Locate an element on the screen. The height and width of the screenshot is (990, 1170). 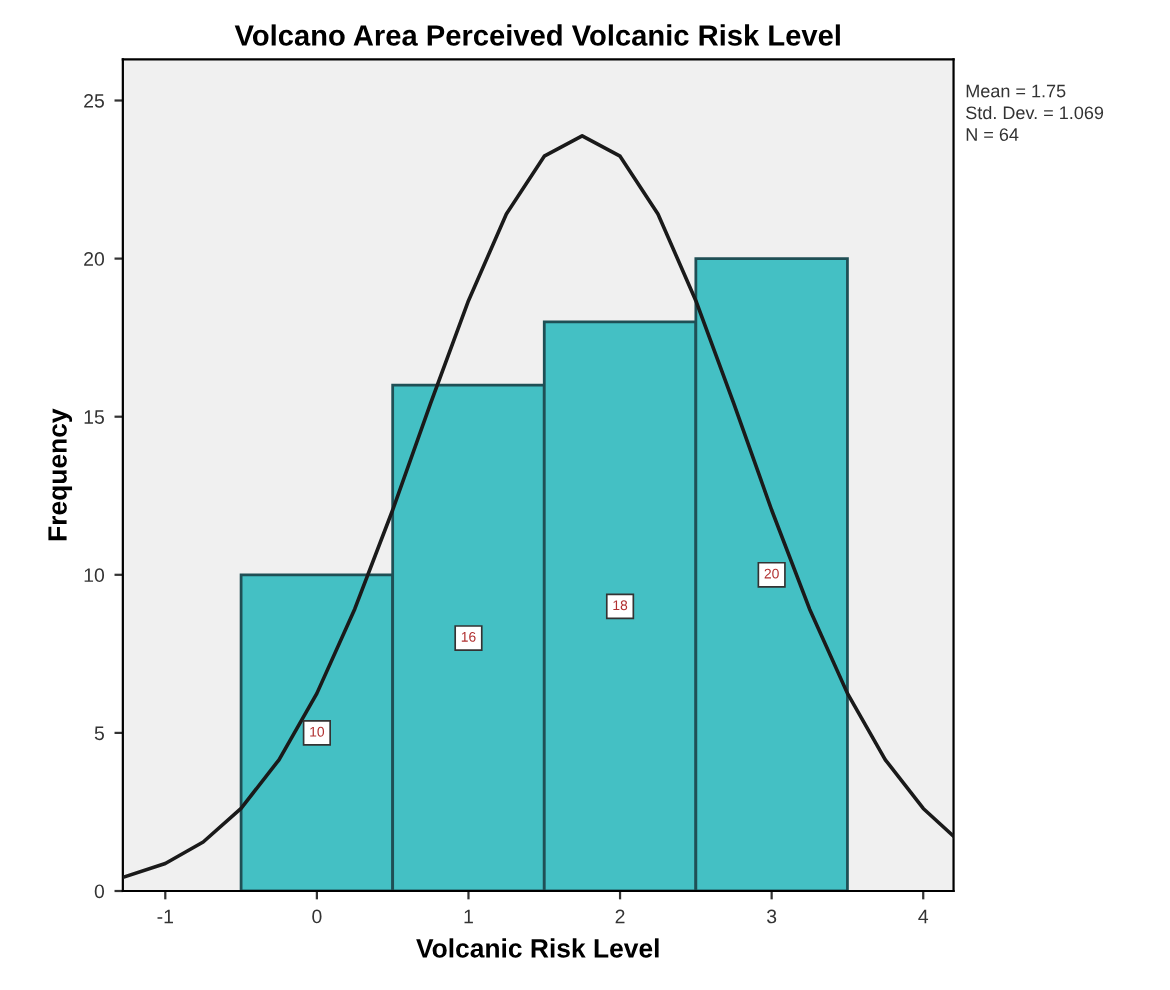
text: N = 64 is located at coordinates (992, 134).